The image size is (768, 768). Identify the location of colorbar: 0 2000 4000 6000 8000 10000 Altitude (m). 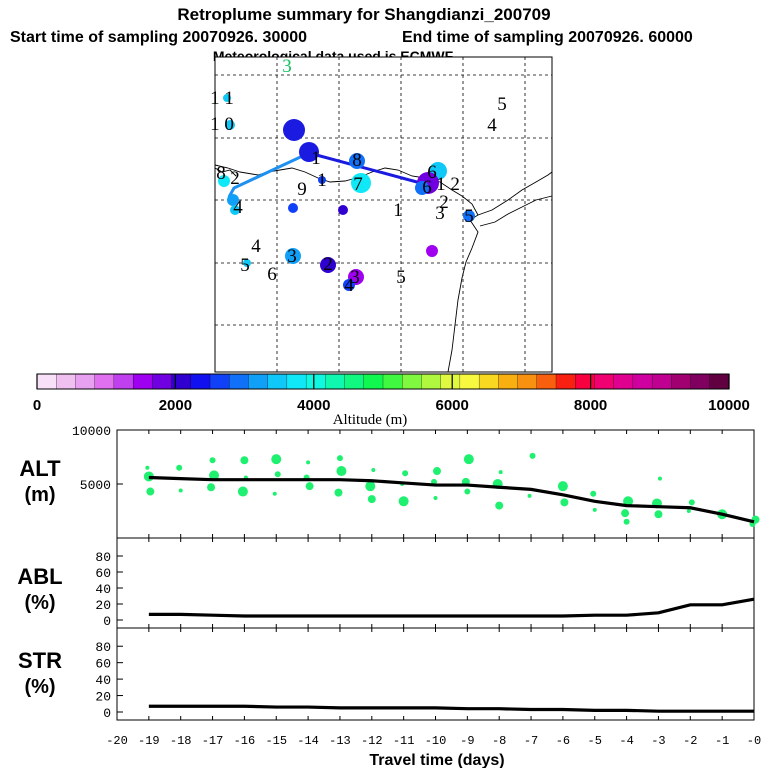
(391, 400).